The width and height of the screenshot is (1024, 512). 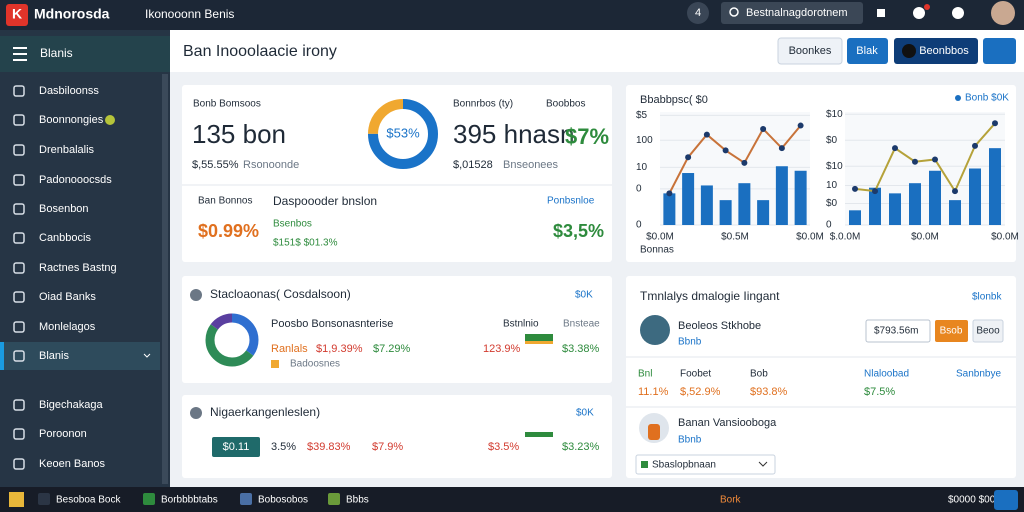 I want to click on nav-item: Dasbiloonss, so click(x=69, y=91).